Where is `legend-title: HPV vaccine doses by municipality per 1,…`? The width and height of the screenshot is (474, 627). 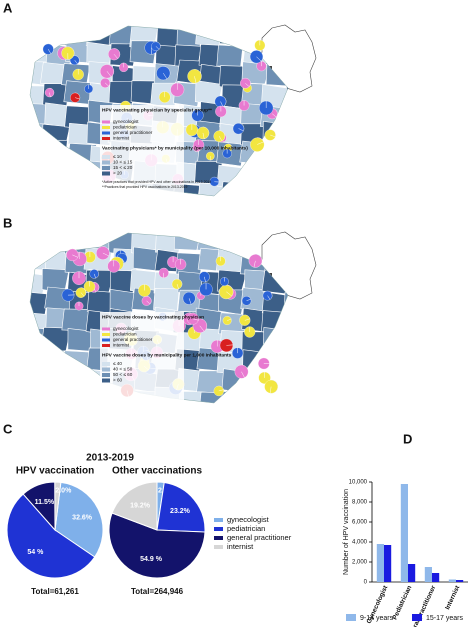 legend-title: HPV vaccine doses by municipality per 1,… is located at coordinates (167, 355).